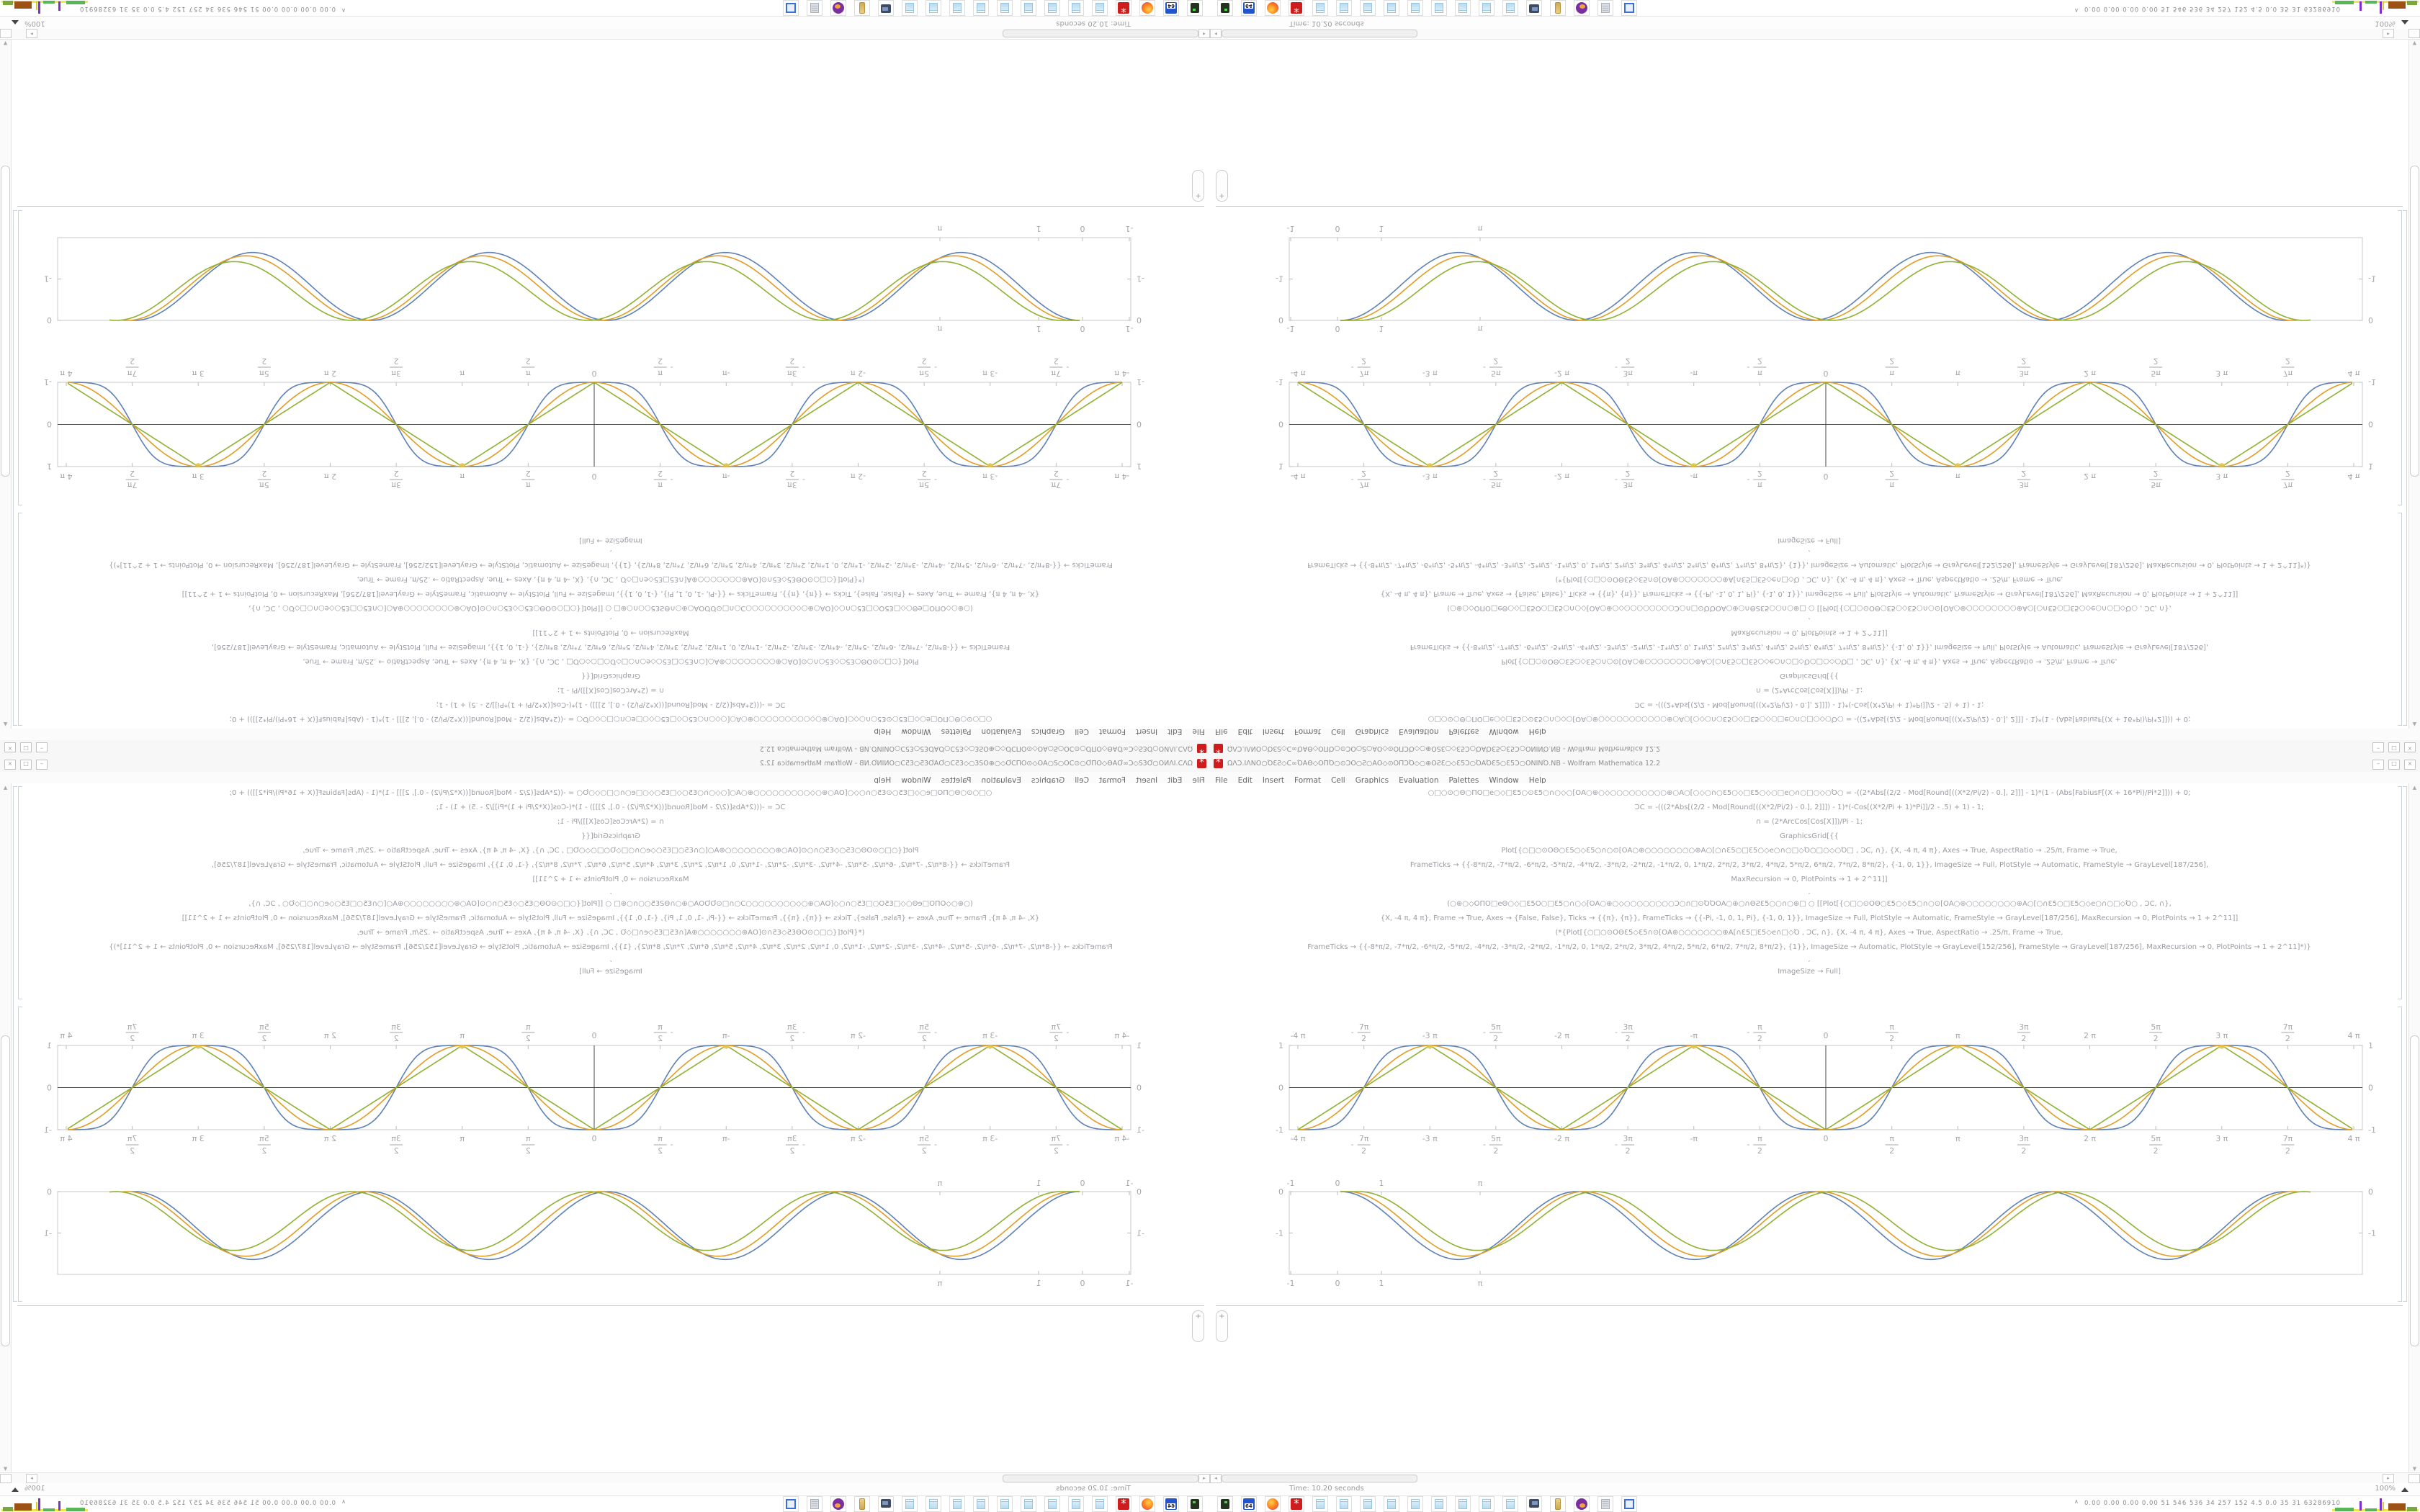 The width and height of the screenshot is (2420, 1512). Describe the element at coordinates (1537, 780) in the screenshot. I see `menu-help: Help` at that location.